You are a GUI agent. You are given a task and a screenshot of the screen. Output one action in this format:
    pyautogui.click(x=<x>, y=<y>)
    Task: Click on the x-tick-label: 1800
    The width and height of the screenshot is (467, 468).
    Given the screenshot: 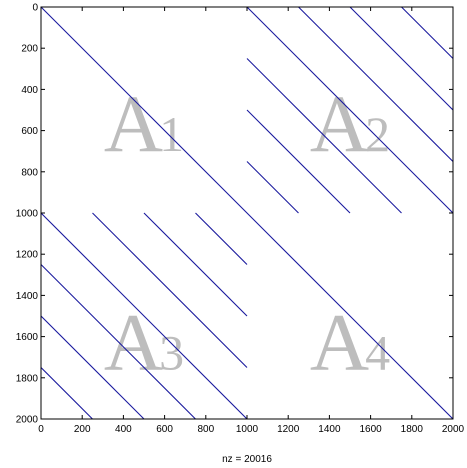 What is the action you would take?
    pyautogui.click(x=412, y=429)
    